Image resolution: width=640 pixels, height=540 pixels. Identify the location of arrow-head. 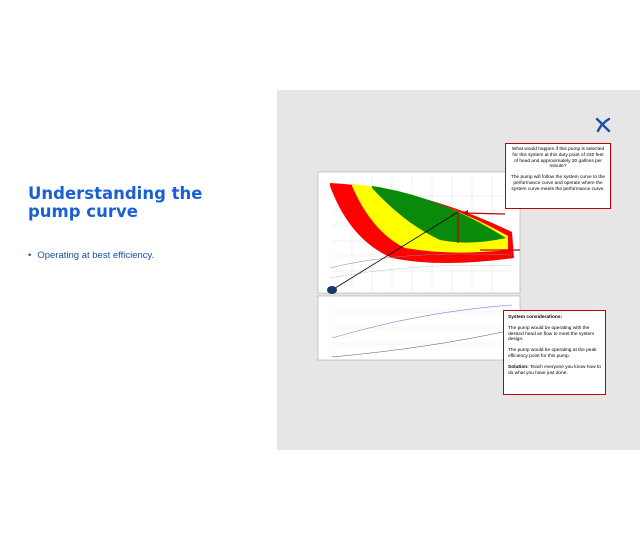
(465, 213).